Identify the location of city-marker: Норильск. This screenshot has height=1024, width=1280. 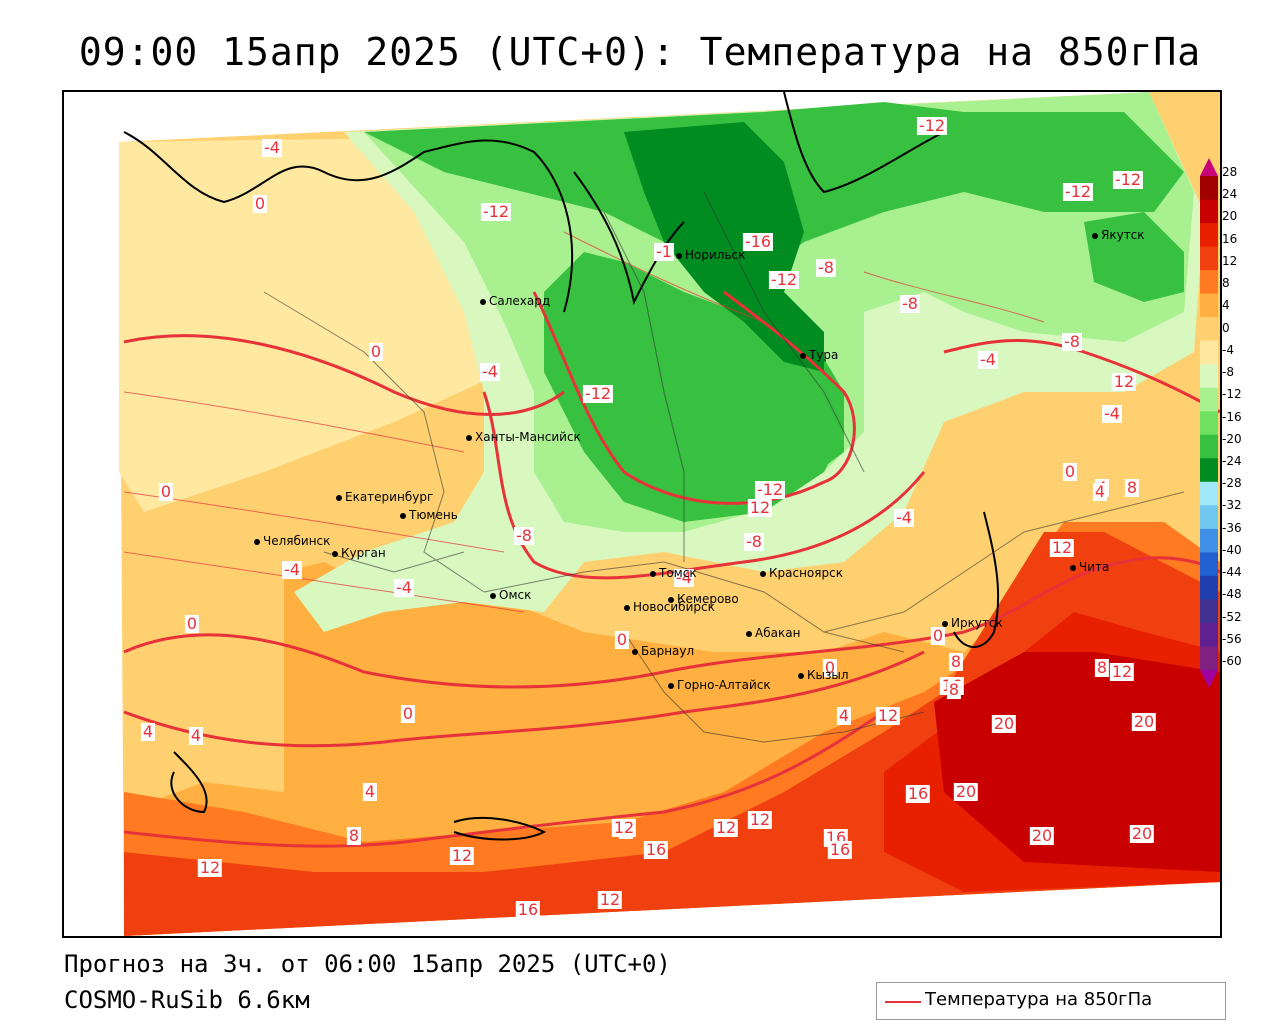
(710, 255).